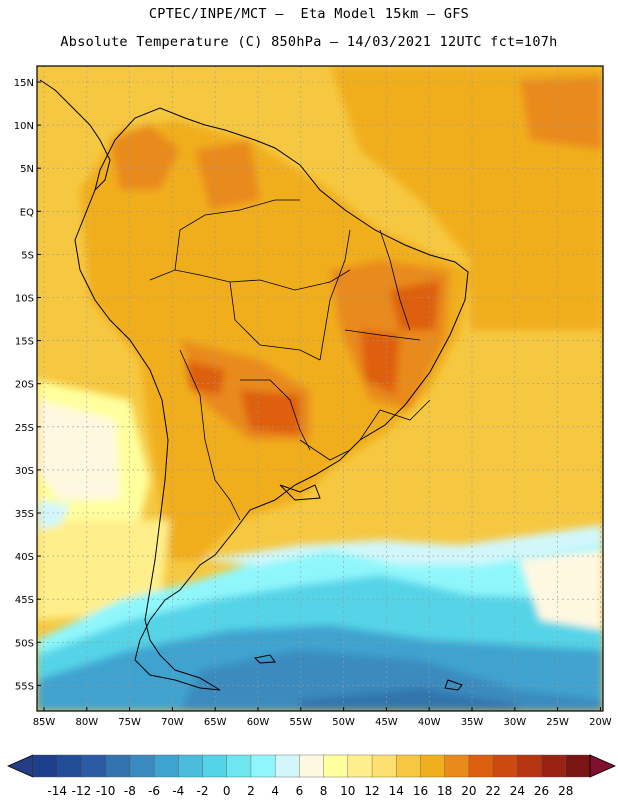 This screenshot has width=618, height=800. What do you see at coordinates (557, 722) in the screenshot?
I see `lon-label: 25W` at bounding box center [557, 722].